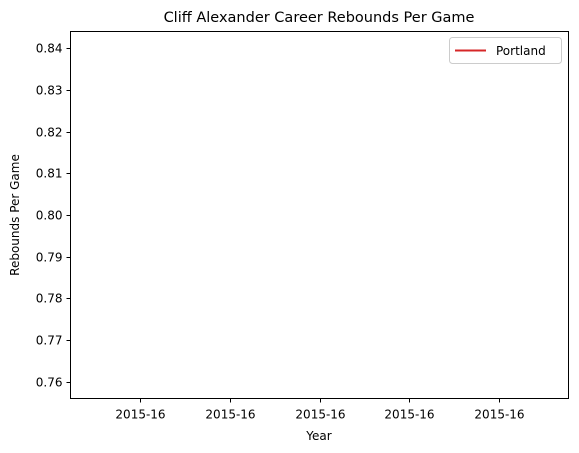 The height and width of the screenshot is (453, 579). Describe the element at coordinates (49, 341) in the screenshot. I see `y-tick-label: 0.77` at that location.